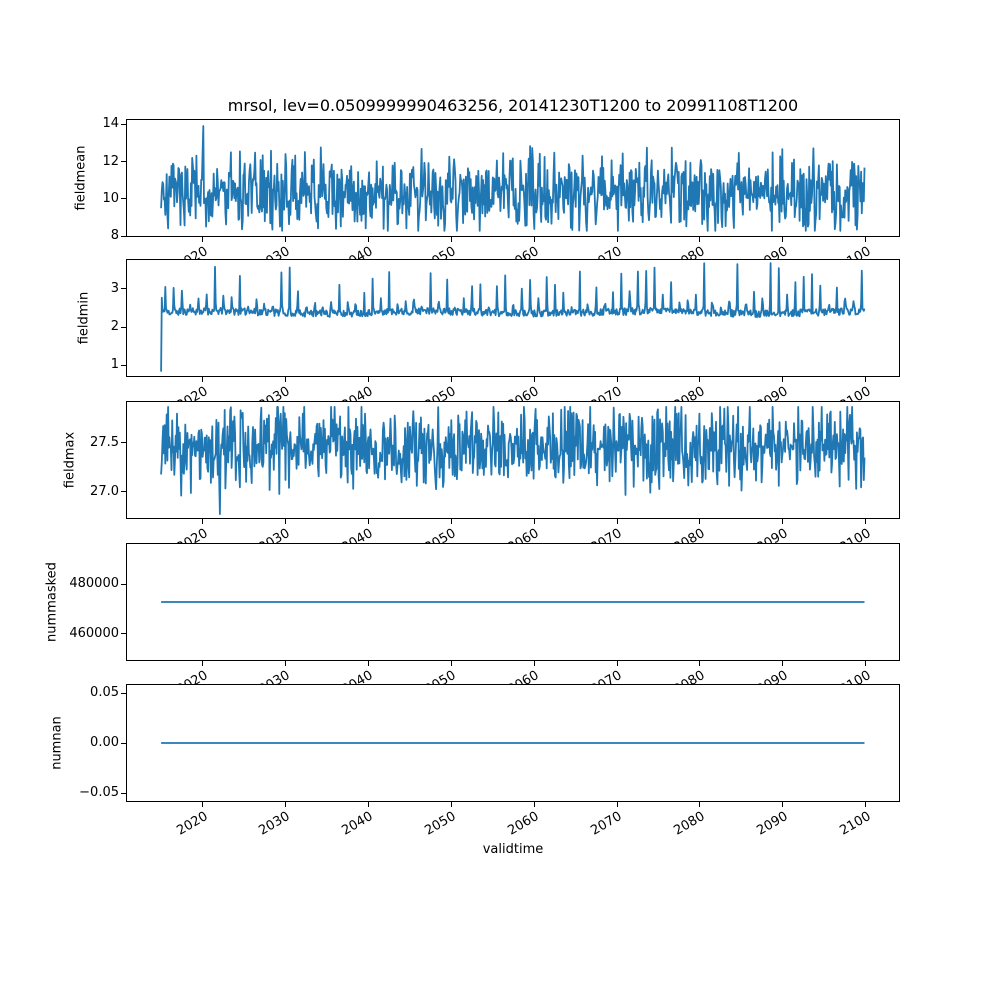 The image size is (1000, 1000). I want to click on plot-area-numnan, so click(513, 743).